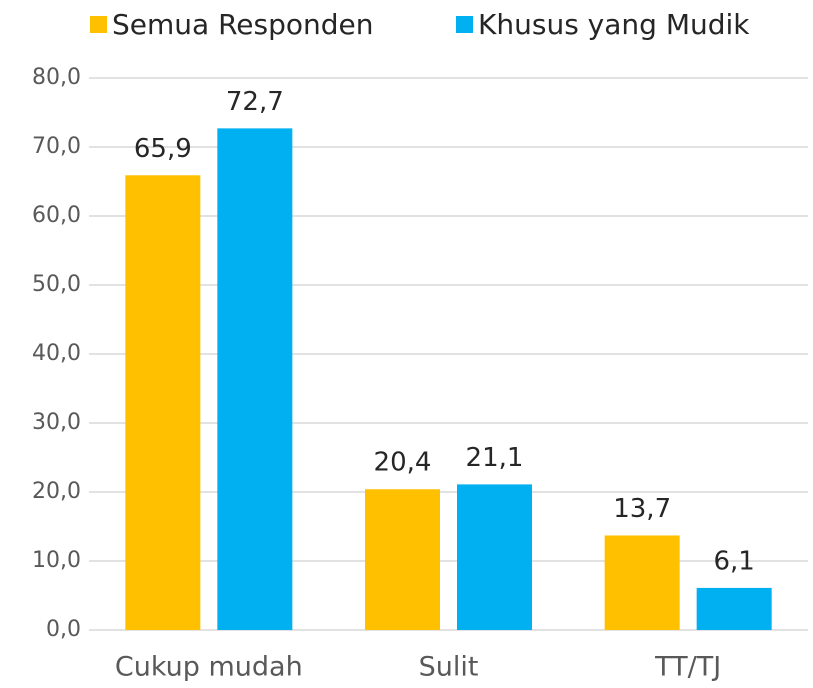 Image resolution: width=813 pixels, height=688 pixels. Describe the element at coordinates (56, 77) in the screenshot. I see `y-tick-label: 80,0` at that location.